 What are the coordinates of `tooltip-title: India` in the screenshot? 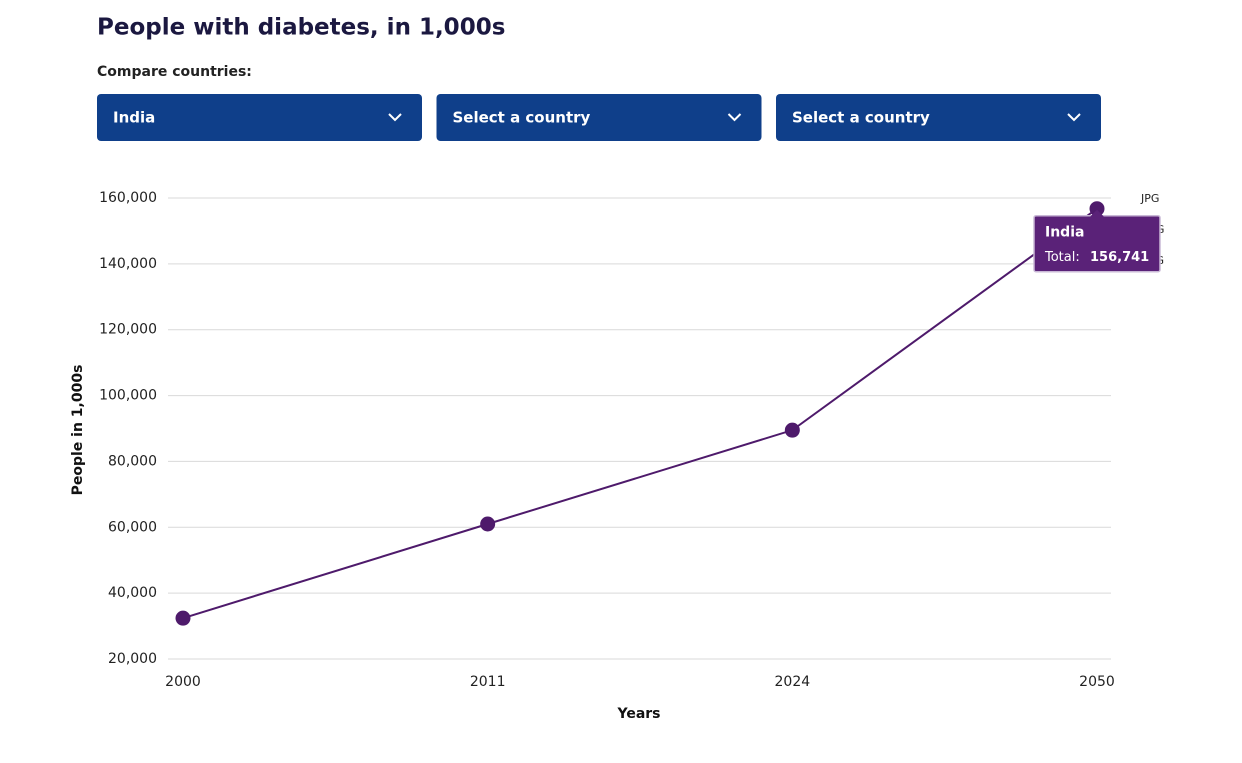 It's located at (1064, 233).